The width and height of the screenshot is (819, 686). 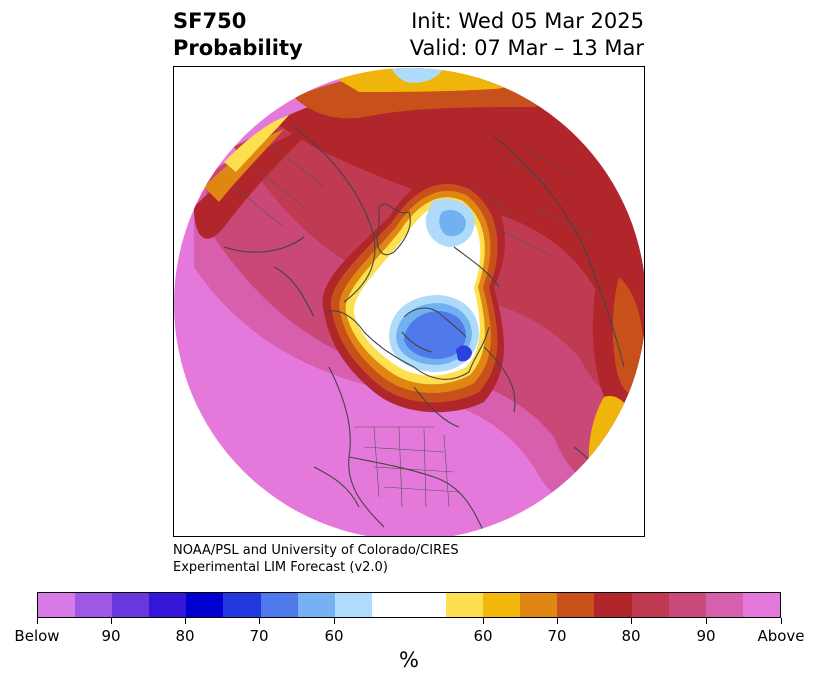 I want to click on valid-range: Valid: 07 Mar – 13 Mar, so click(x=526, y=48).